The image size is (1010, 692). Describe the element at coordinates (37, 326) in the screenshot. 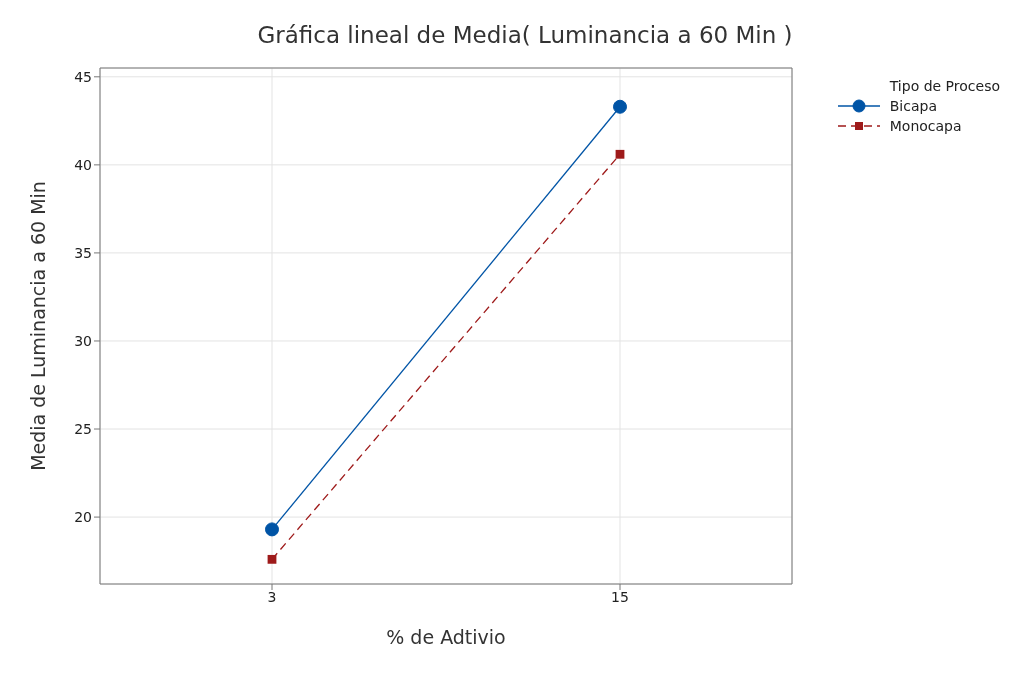

I see `y-axis-title: Media de Luminancia a 60 Min` at that location.